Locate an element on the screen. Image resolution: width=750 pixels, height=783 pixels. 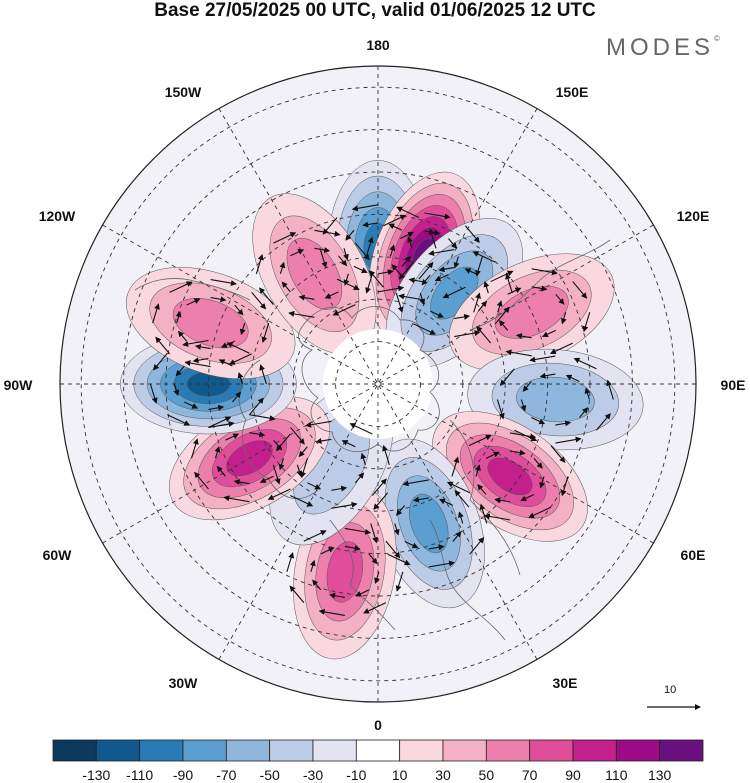
colorbar-tick-label: -30 is located at coordinates (313, 775).